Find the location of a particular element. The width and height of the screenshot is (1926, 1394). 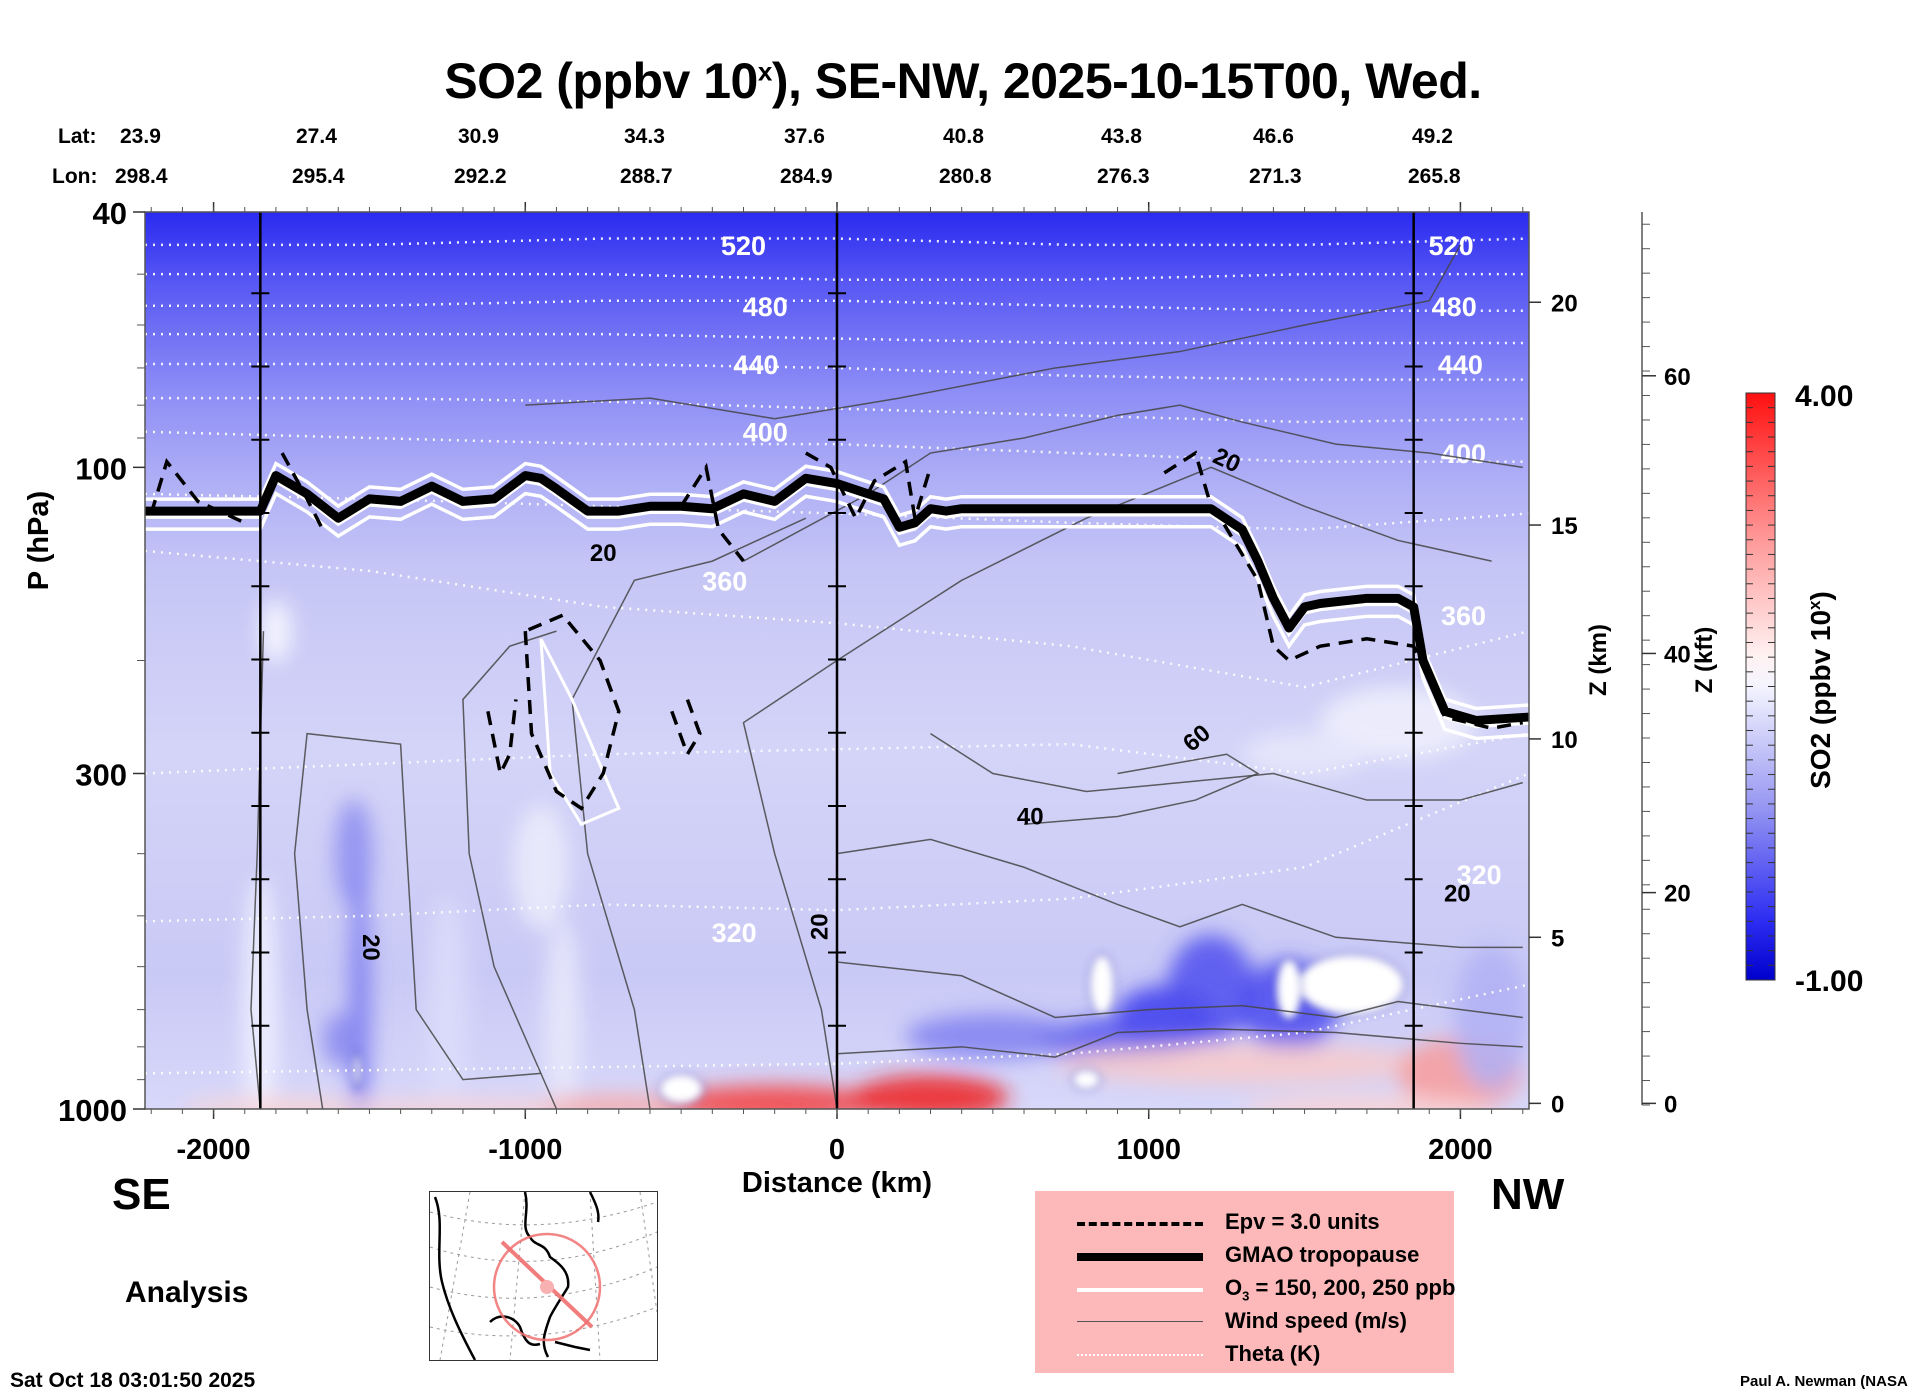

legend-label: GMAO tropopause is located at coordinates (1322, 1254).